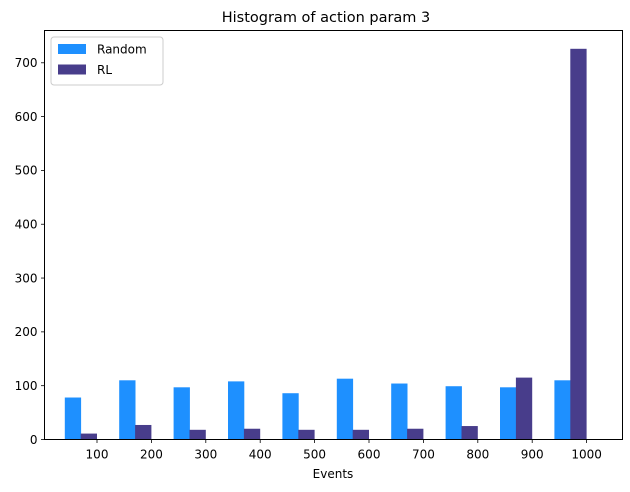 Image resolution: width=630 pixels, height=492 pixels. I want to click on y-tick-label: 700, so click(26, 63).